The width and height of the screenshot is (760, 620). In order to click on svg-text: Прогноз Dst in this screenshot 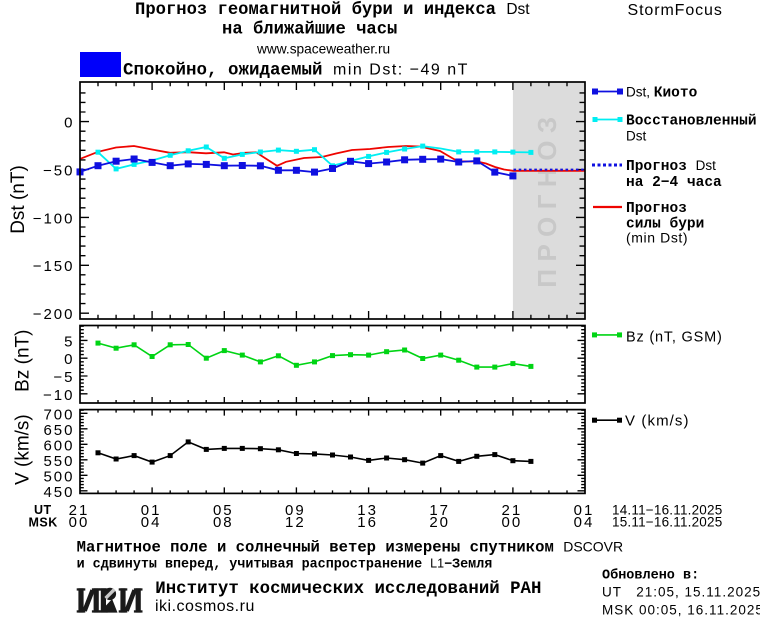, I will do `click(671, 166)`.